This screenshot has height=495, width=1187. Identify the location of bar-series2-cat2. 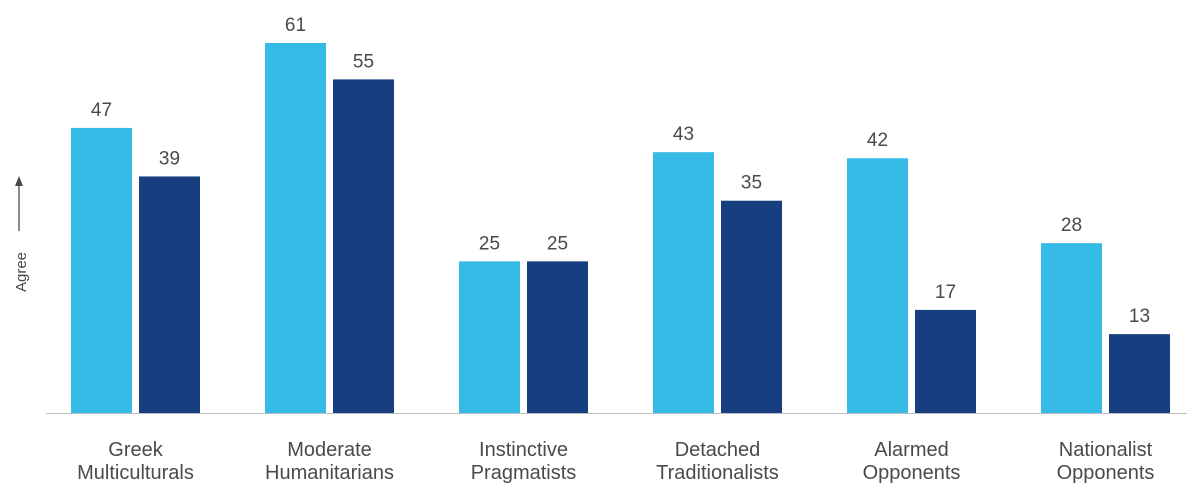
(363, 246).